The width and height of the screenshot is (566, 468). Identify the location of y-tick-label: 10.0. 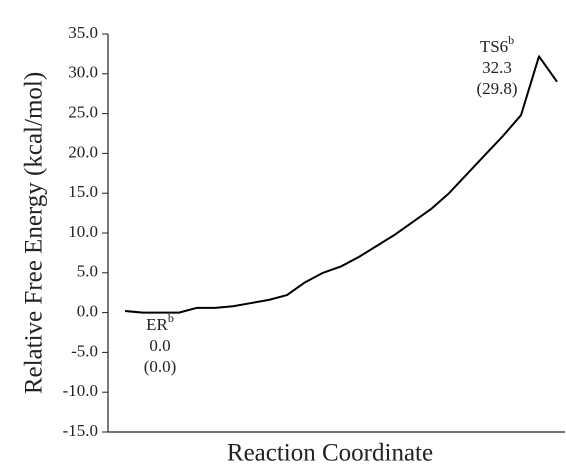
(83, 231).